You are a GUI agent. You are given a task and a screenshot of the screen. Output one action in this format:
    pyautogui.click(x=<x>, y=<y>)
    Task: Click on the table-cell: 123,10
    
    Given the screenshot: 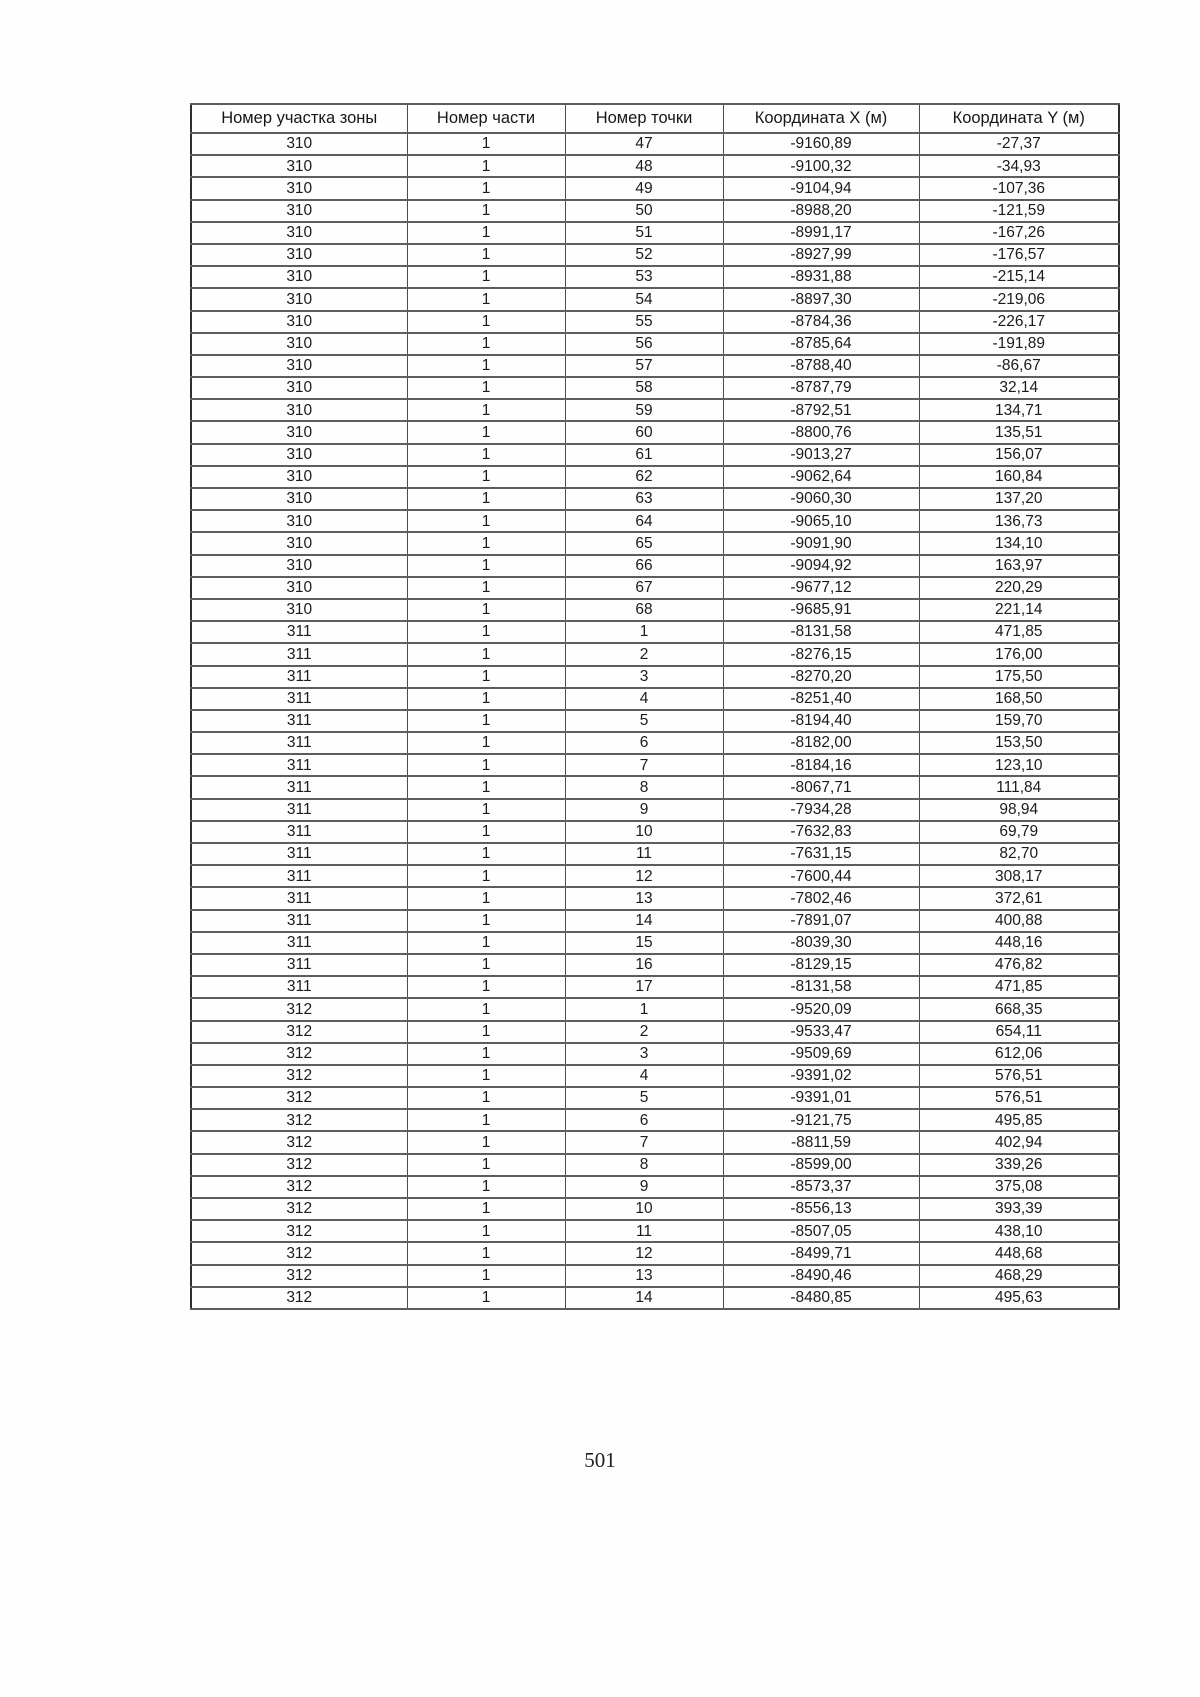 What is the action you would take?
    pyautogui.click(x=1019, y=765)
    